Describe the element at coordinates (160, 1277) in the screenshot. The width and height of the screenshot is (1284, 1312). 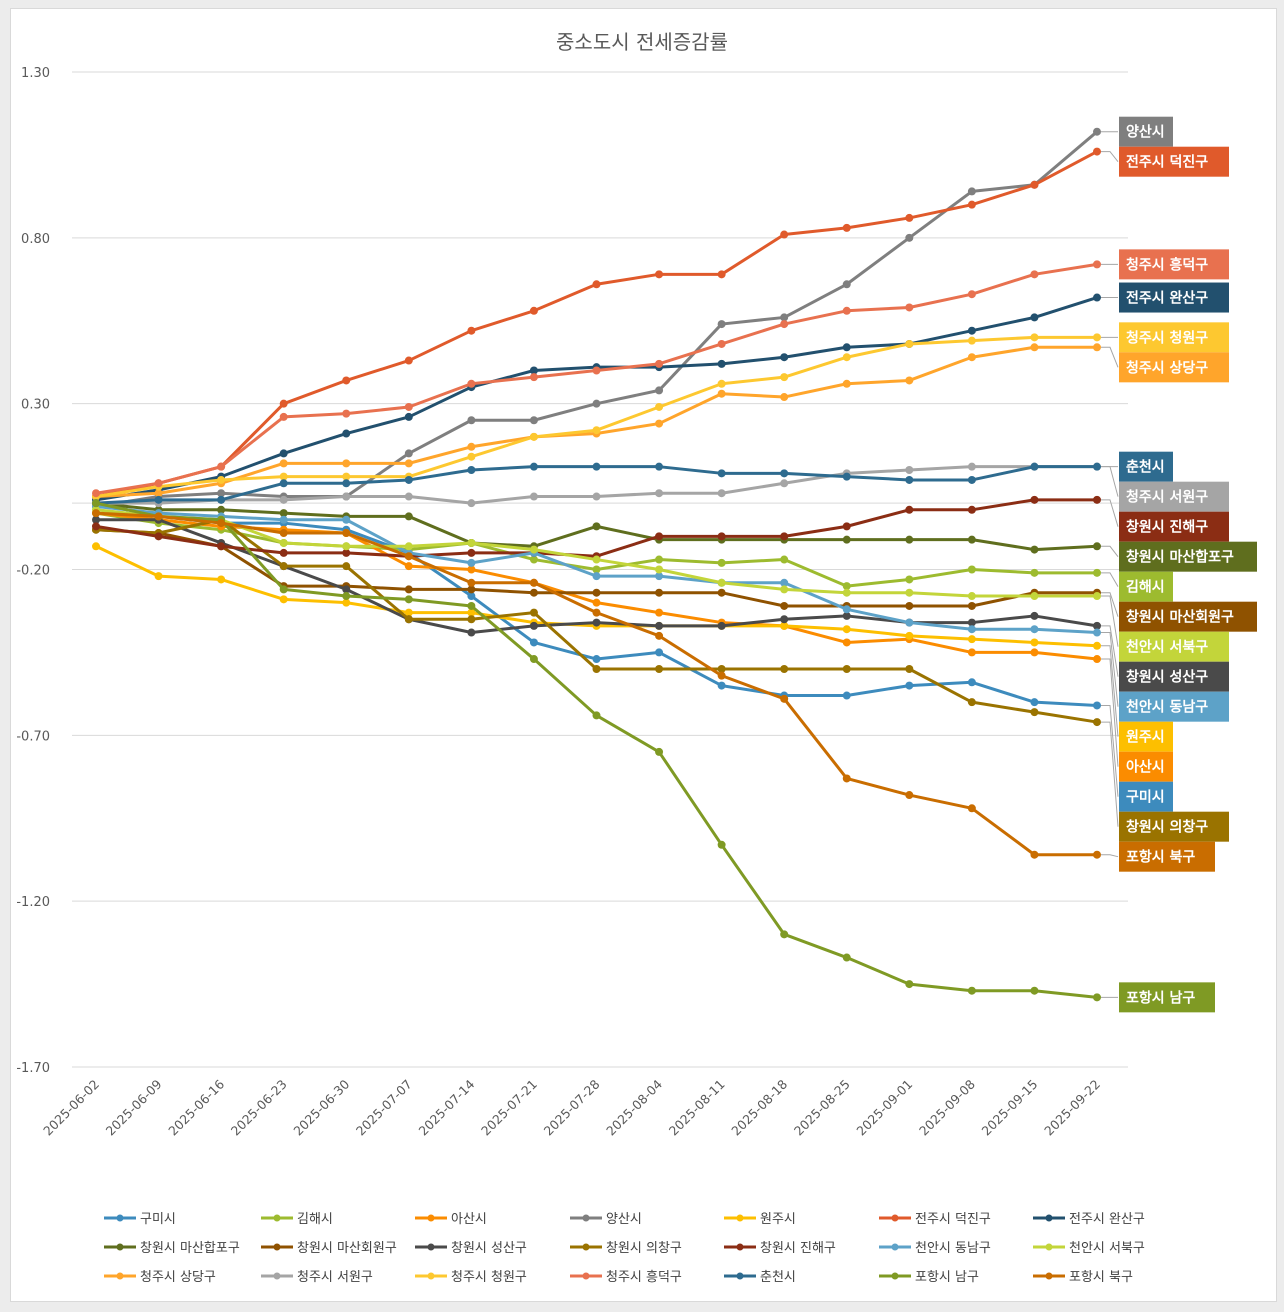
I see `legend-item: 청주시 상당구` at that location.